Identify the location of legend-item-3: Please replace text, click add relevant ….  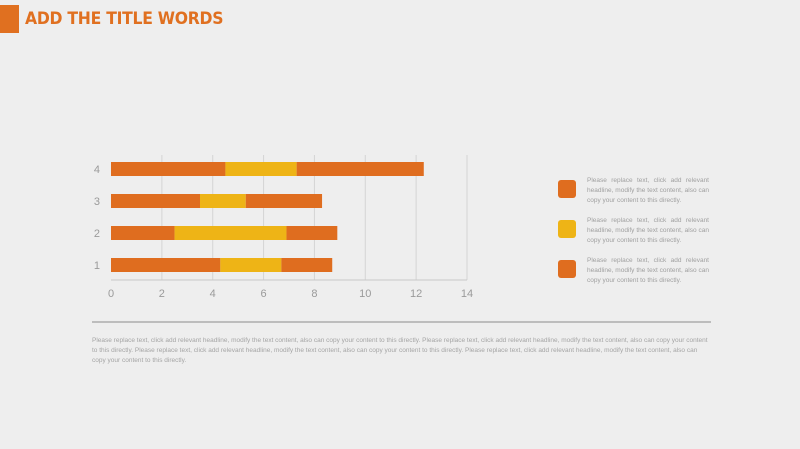
(638, 271).